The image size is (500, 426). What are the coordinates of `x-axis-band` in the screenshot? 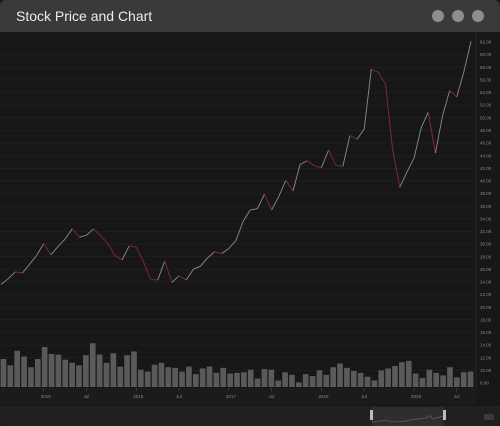 It's located at (238, 396).